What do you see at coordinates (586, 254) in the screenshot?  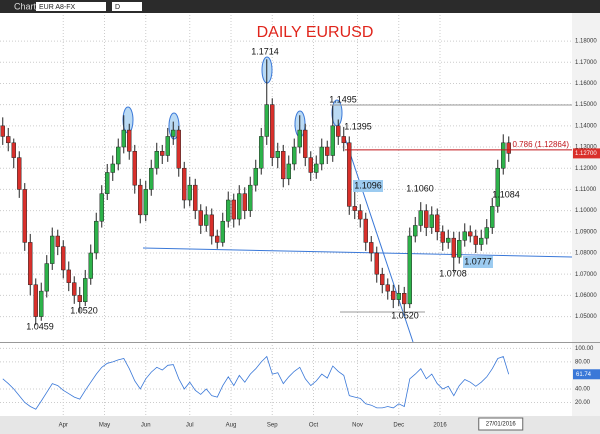 I see `y-tick-label: 1.08000` at bounding box center [586, 254].